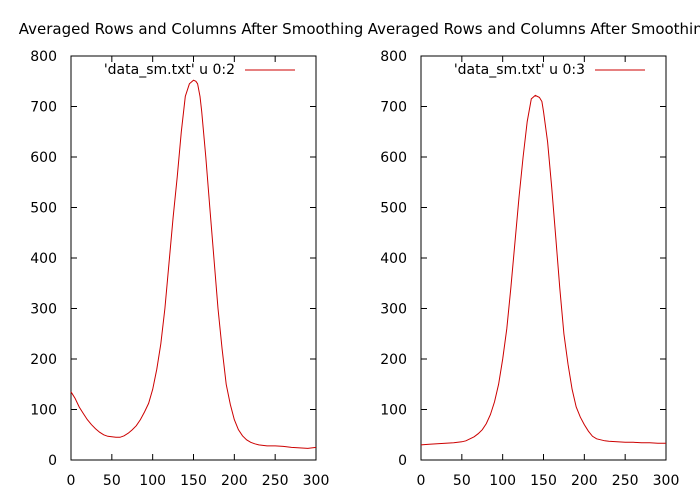 This screenshot has width=700, height=500. Describe the element at coordinates (152, 481) in the screenshot. I see `left-xtick-label: 100` at that location.